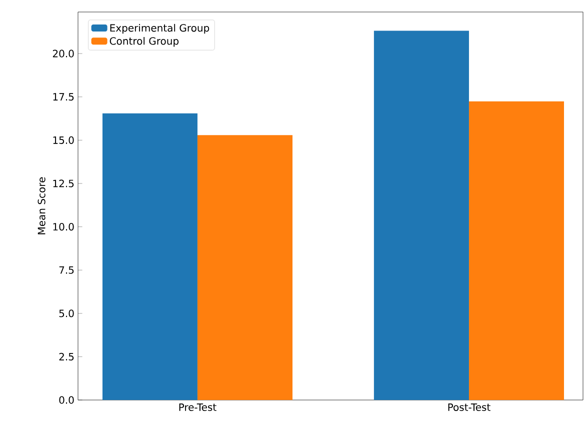 This screenshot has height=426, width=588. What do you see at coordinates (63, 226) in the screenshot?
I see `y-tick-label: 10.0` at bounding box center [63, 226].